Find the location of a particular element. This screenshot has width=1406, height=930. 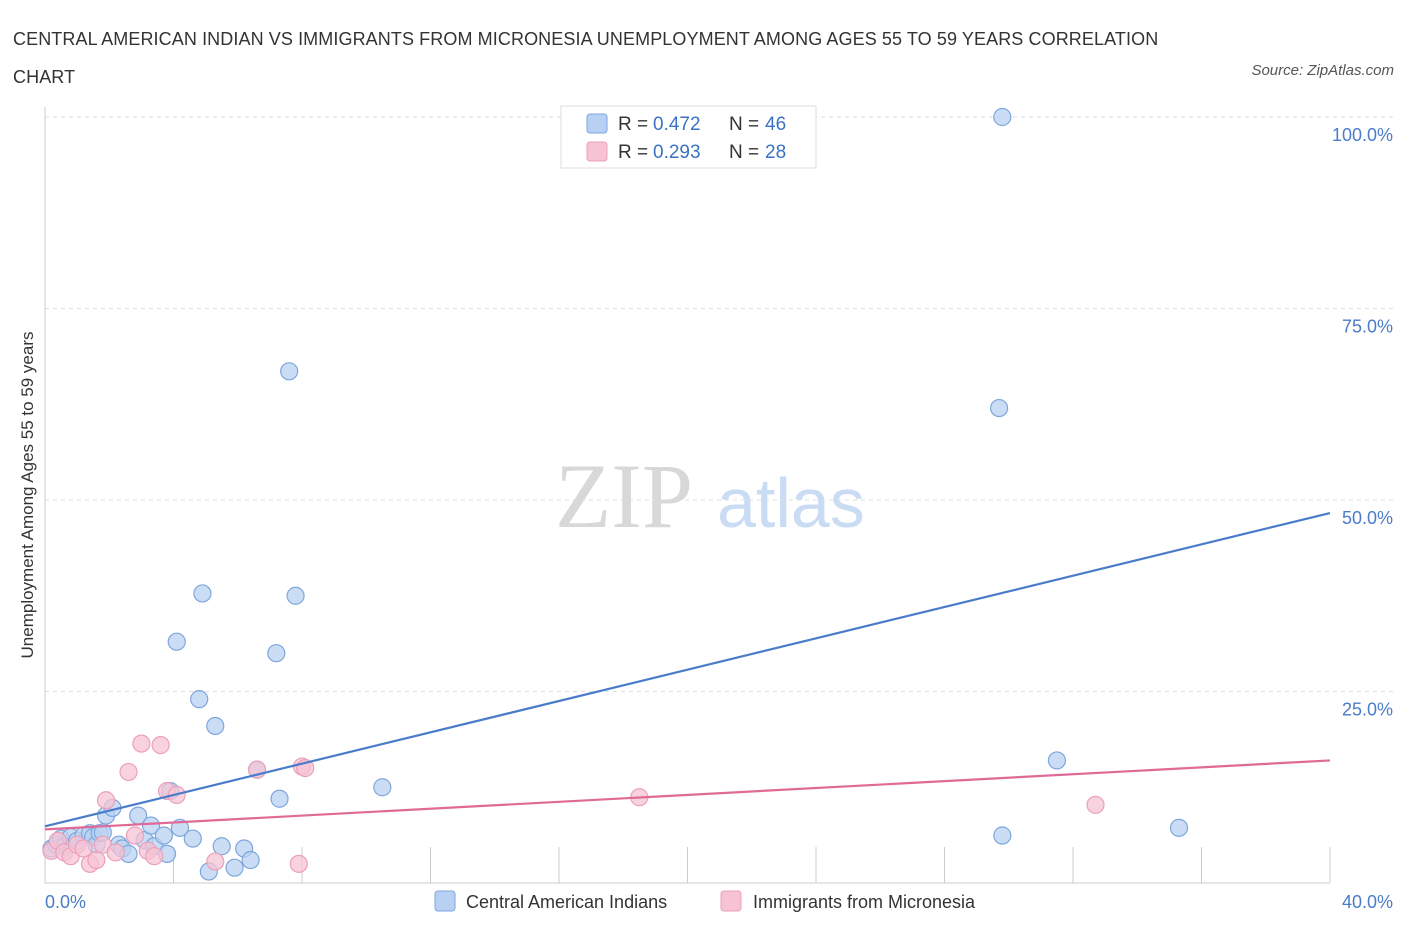

legend-n-label-1: N = is located at coordinates (744, 124).